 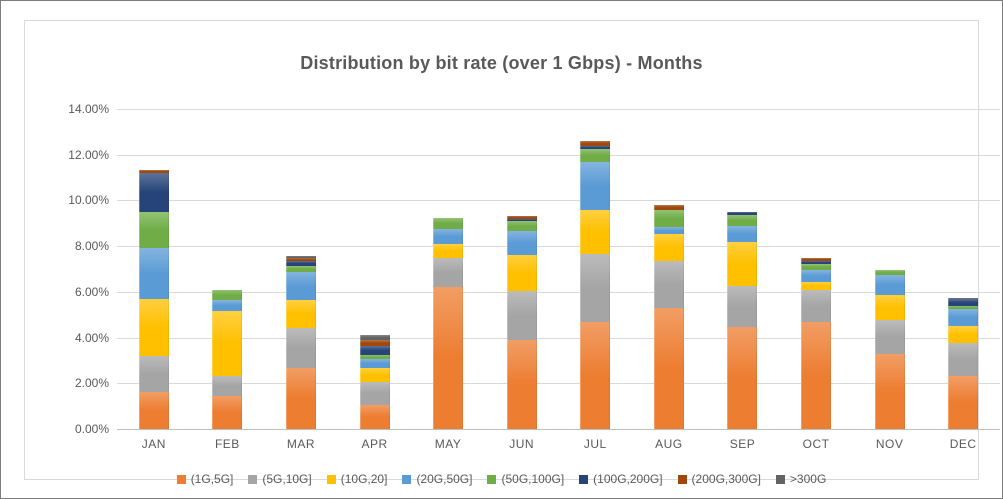 What do you see at coordinates (91, 246) in the screenshot?
I see `y-axis-tick-label: 8.00%` at bounding box center [91, 246].